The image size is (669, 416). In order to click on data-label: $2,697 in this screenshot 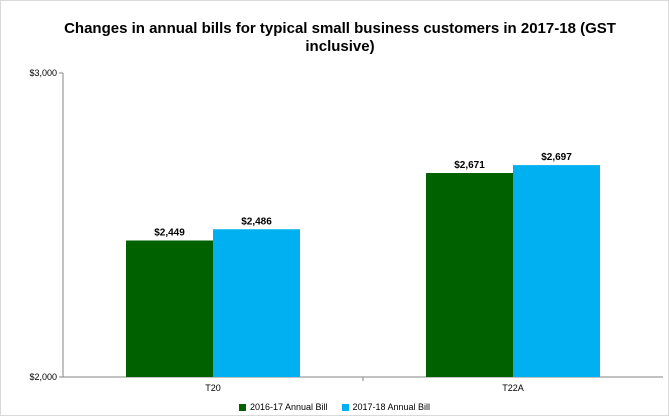, I will do `click(556, 157)`.